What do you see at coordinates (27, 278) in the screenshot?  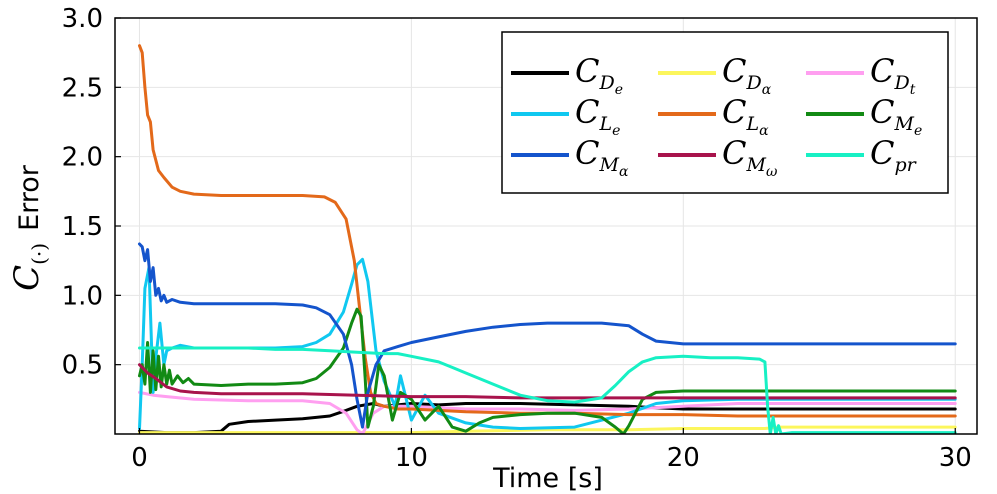 I see `y-axis-symbol-base: C` at bounding box center [27, 278].